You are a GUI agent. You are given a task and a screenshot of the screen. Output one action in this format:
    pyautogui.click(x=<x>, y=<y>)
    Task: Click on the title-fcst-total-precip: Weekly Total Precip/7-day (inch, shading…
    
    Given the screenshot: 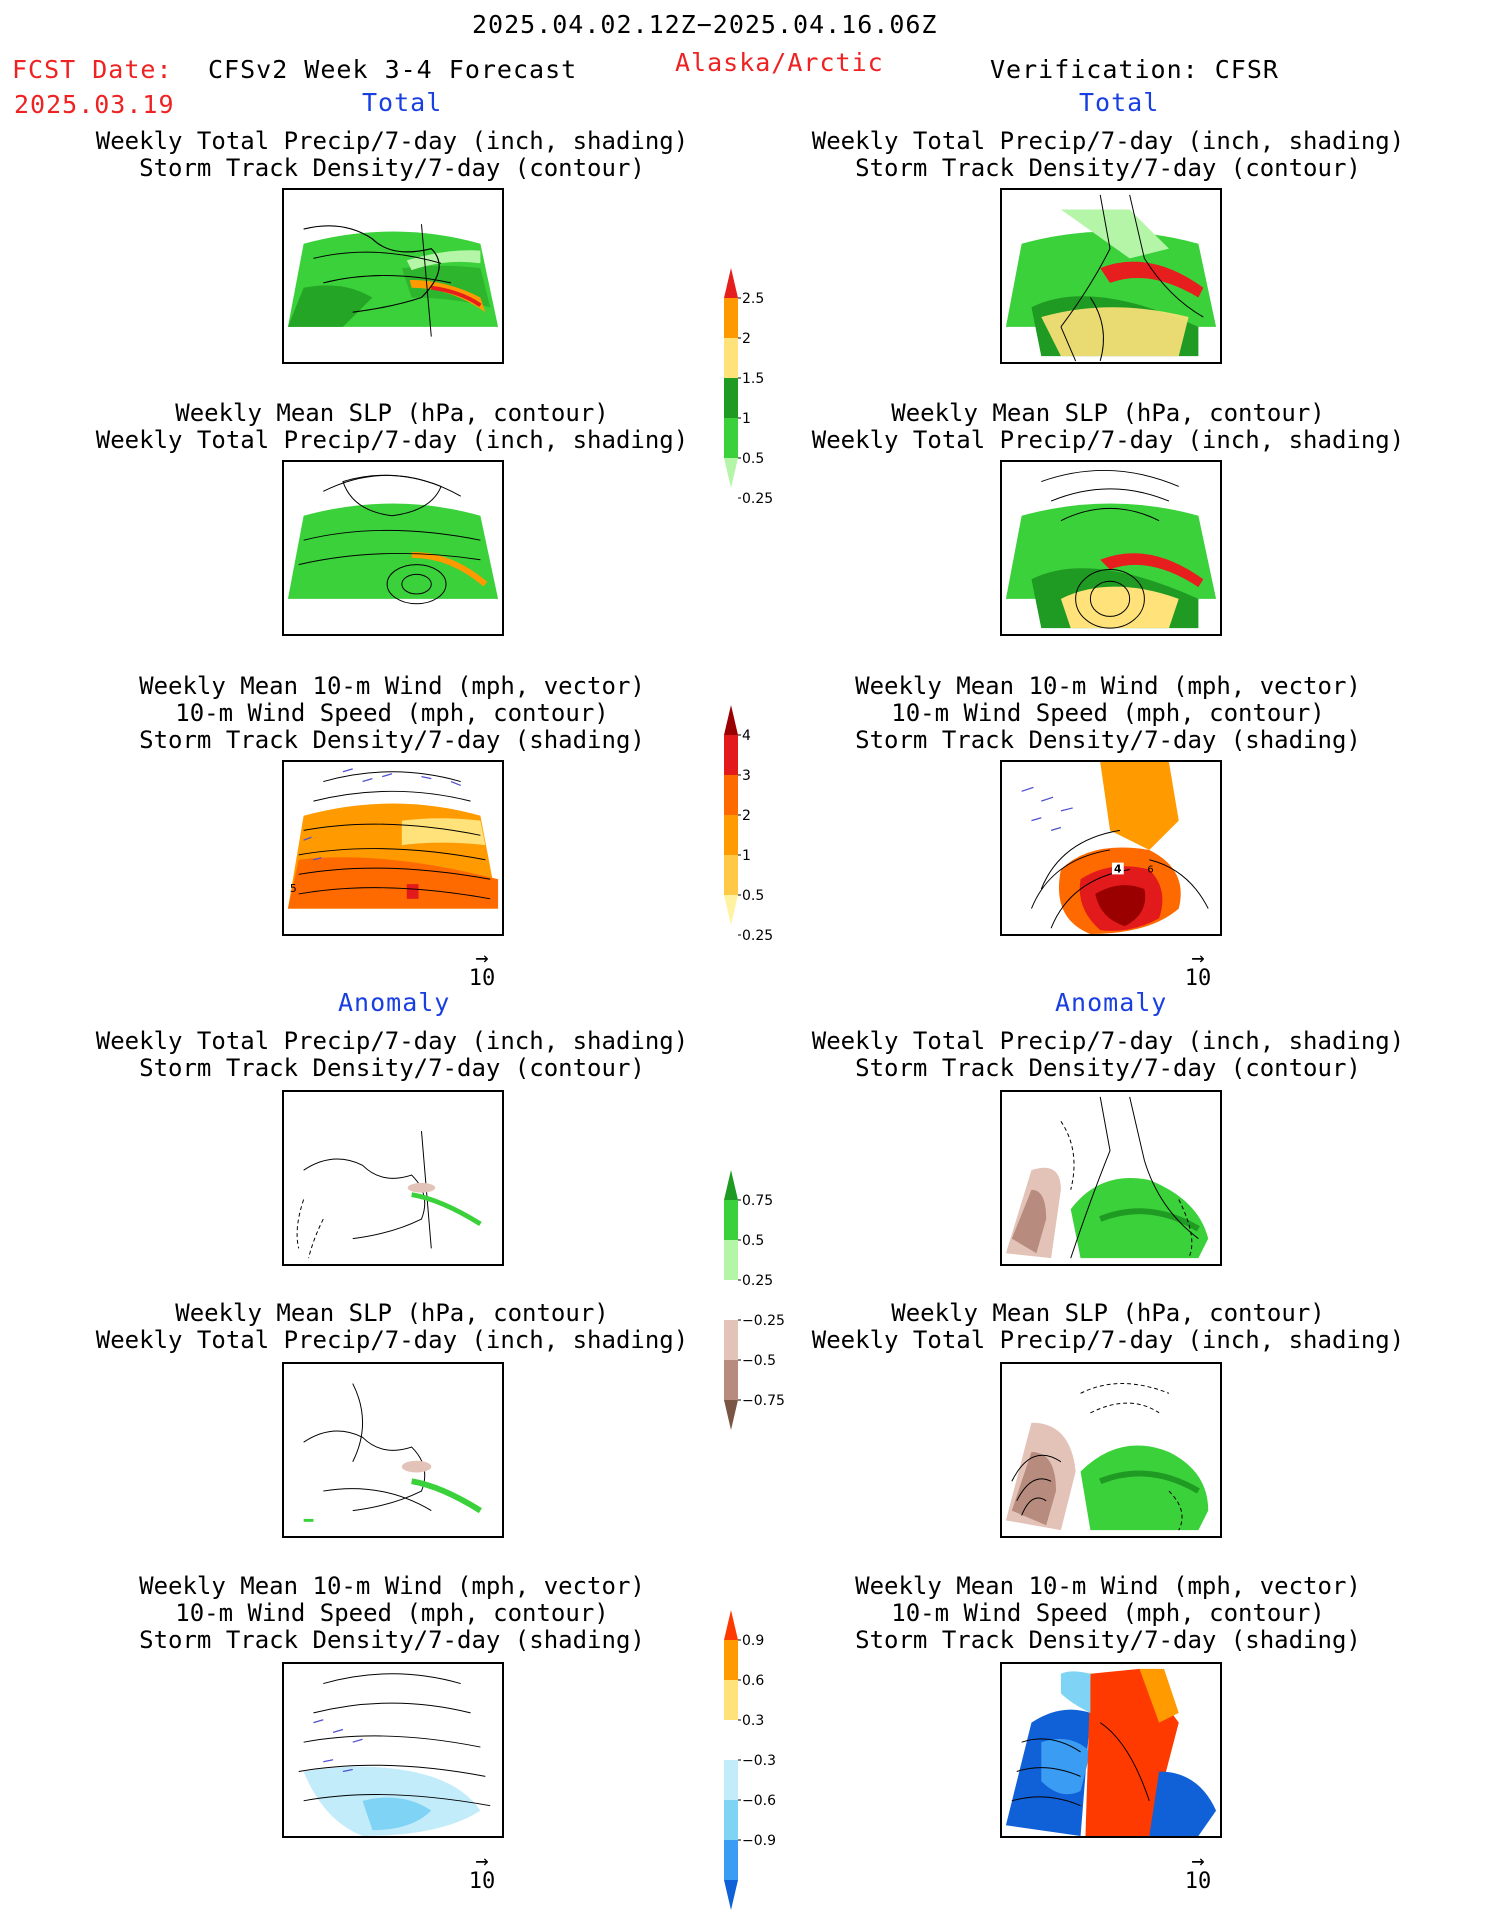 What is the action you would take?
    pyautogui.click(x=392, y=154)
    